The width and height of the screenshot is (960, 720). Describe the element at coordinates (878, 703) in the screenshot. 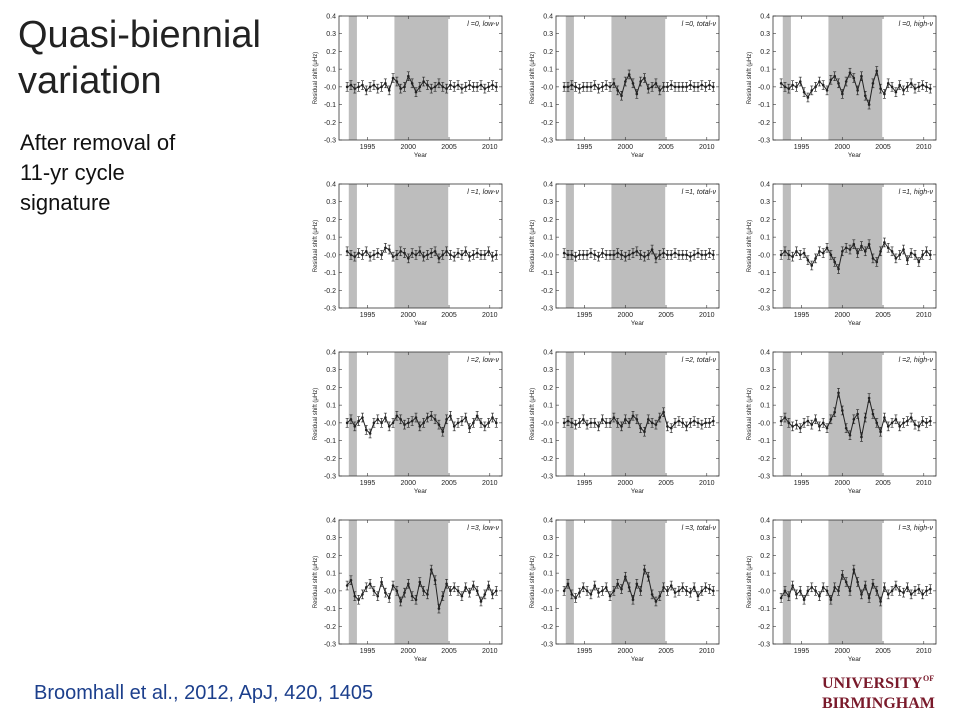

I see `logo-birmingham: BIRMINGHAM` at that location.